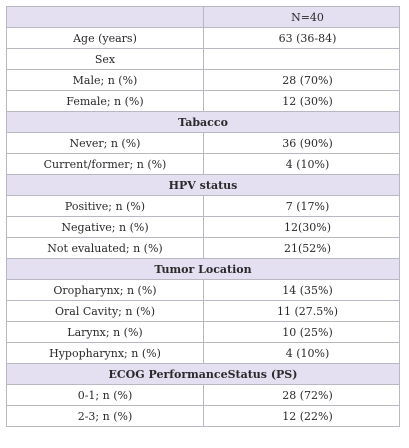  Describe the element at coordinates (105, 143) in the screenshot. I see `row-label: Never; n (%)` at that location.